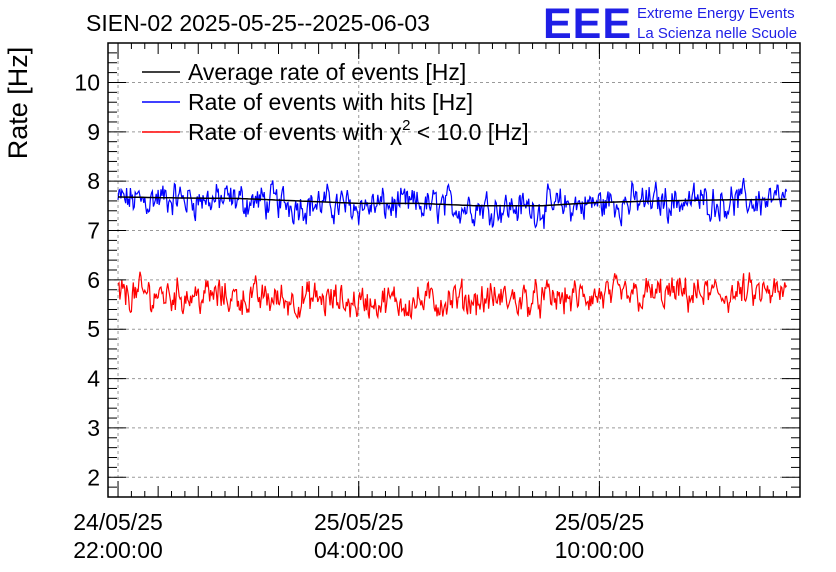 This screenshot has width=836, height=572. What do you see at coordinates (469, 132) in the screenshot?
I see `legend-text-part: < 10.0 [Hz]` at bounding box center [469, 132].